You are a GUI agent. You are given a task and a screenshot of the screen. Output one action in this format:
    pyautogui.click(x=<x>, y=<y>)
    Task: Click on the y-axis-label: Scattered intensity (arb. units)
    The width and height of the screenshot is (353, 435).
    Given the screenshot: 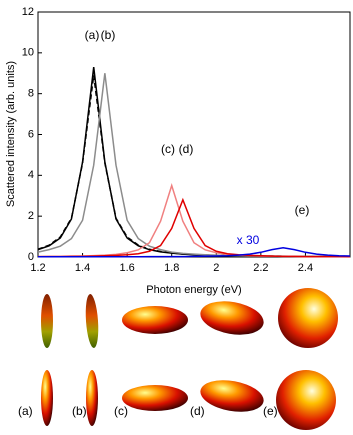 What is the action you would take?
    pyautogui.click(x=11, y=134)
    